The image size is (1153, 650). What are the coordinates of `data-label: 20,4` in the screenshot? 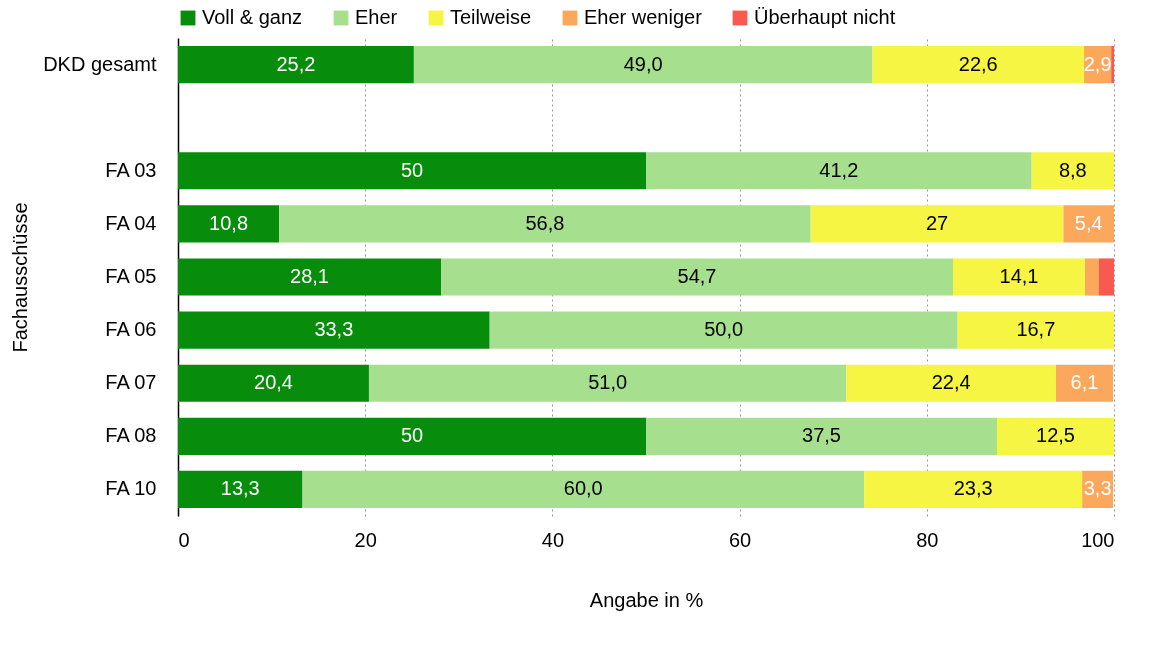 It's located at (273, 382).